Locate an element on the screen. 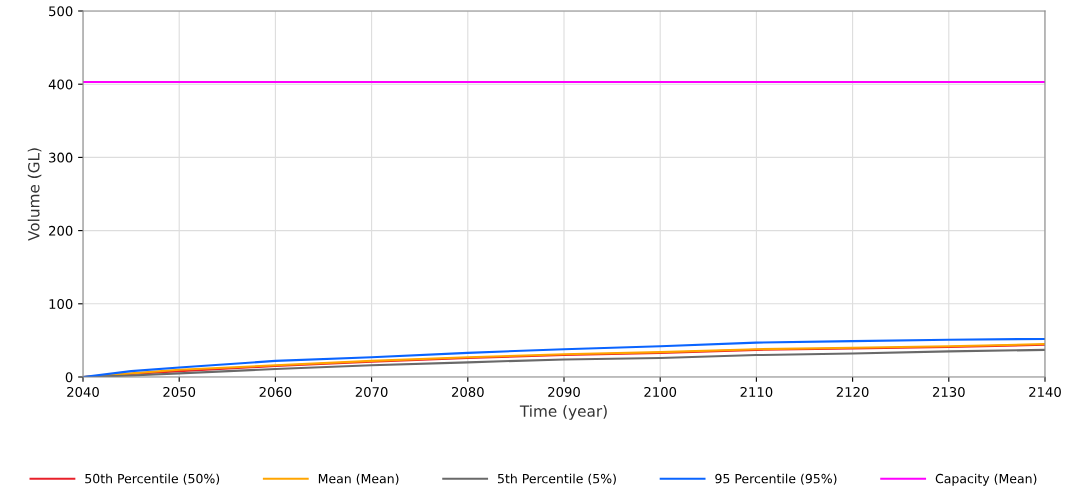  y-tick-label: 500 is located at coordinates (61, 11).